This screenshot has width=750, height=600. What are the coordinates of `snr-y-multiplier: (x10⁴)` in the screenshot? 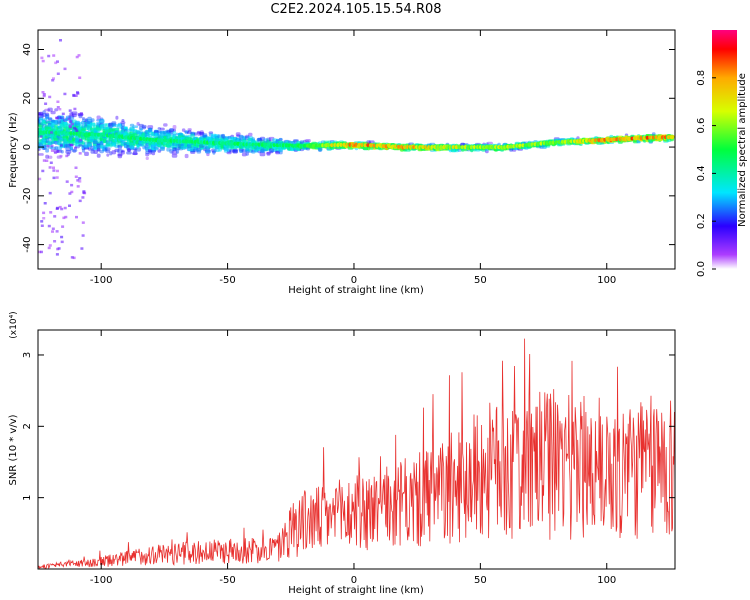 It's located at (14, 324).